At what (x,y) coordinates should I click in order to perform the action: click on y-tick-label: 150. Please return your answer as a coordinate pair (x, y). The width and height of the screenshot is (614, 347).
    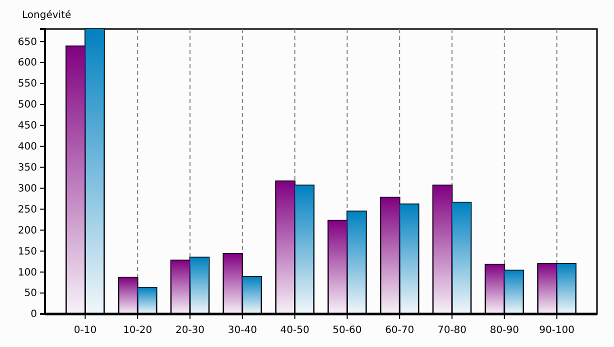
    Looking at the image, I should click on (27, 252).